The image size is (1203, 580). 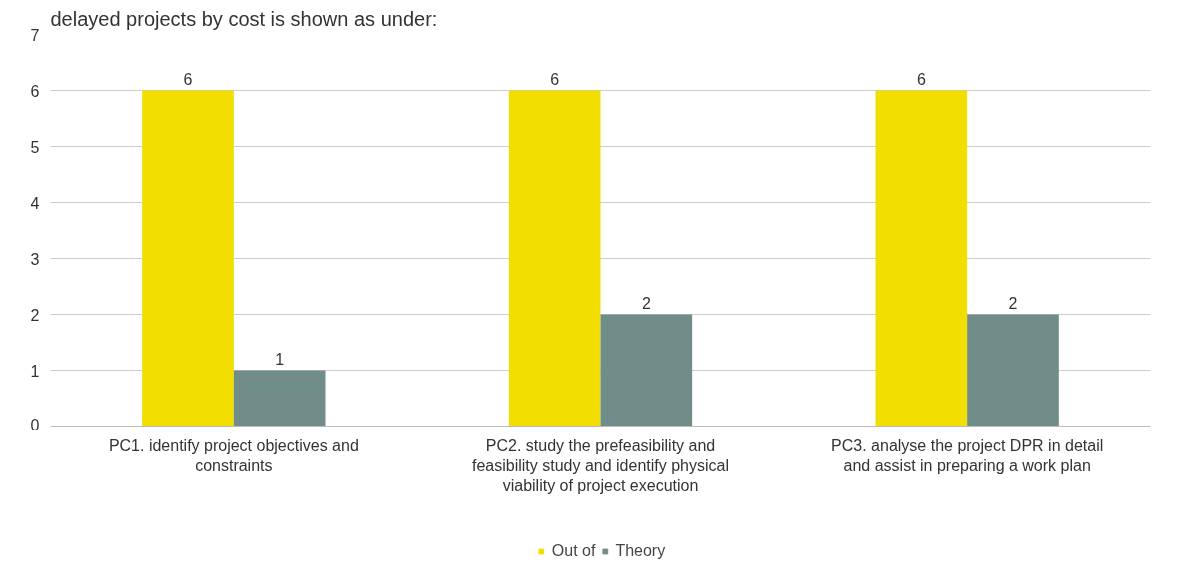 I want to click on y-tick-label: 7, so click(x=35, y=35).